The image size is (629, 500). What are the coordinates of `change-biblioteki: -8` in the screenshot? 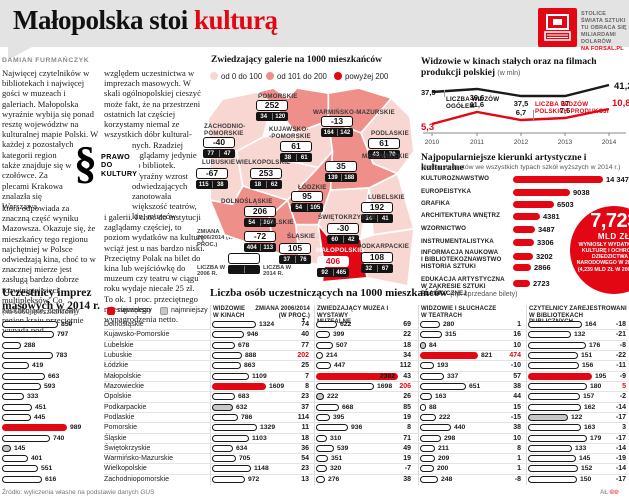 It's located at (622, 345).